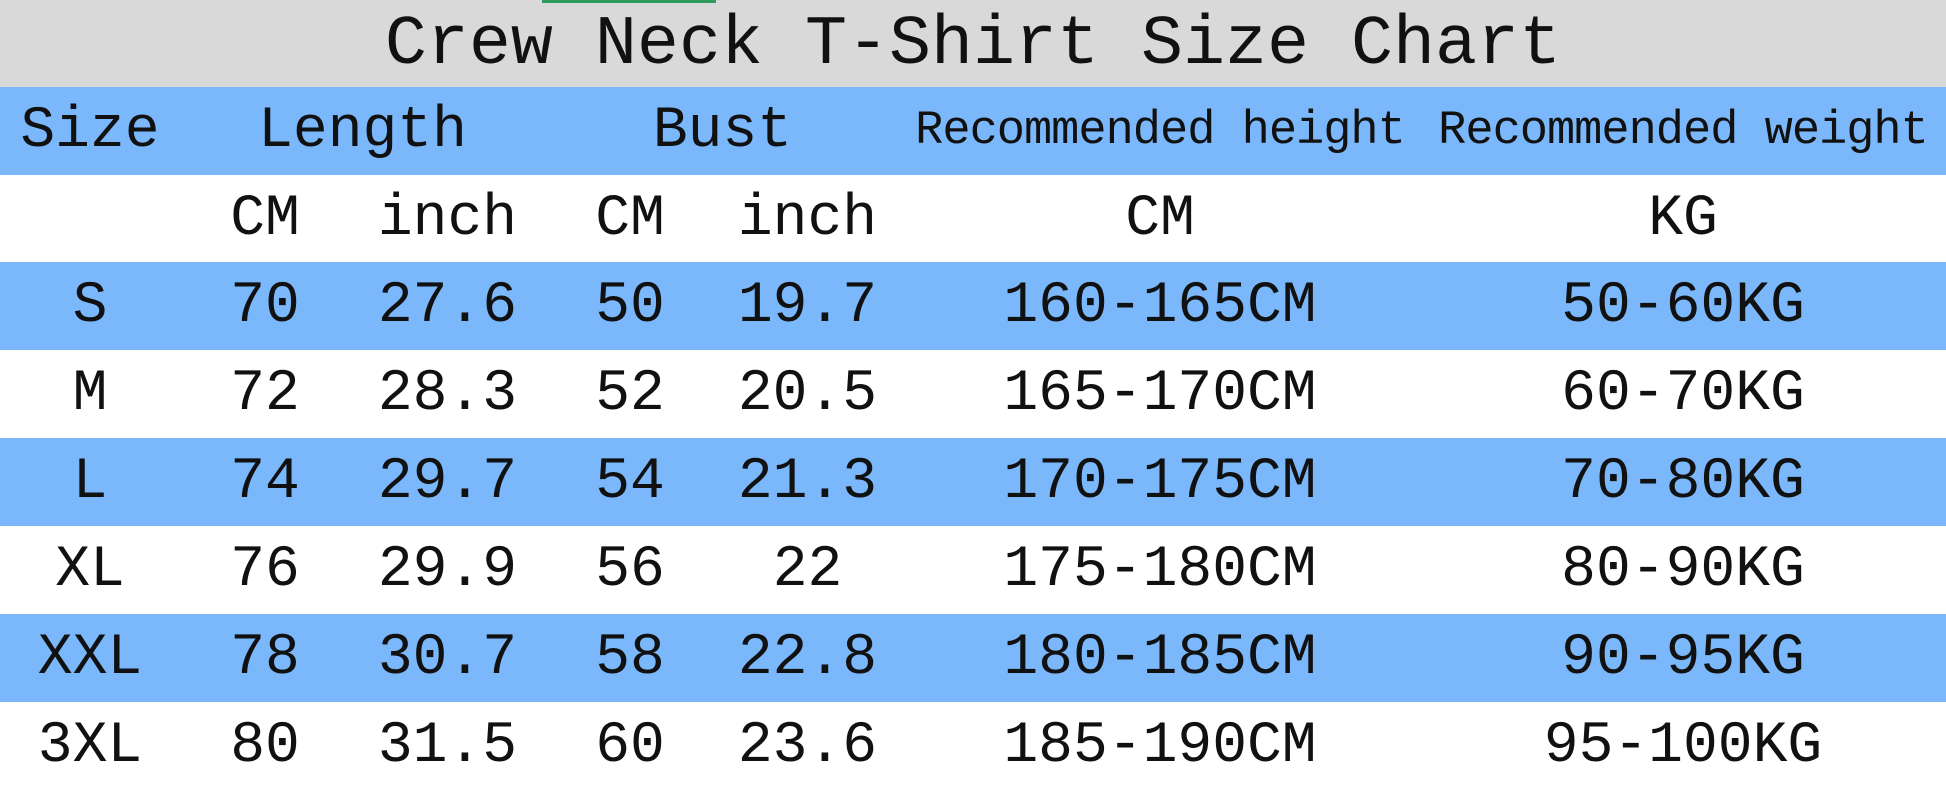  Describe the element at coordinates (973, 394) in the screenshot. I see `table-row: M 72 28.3 52 20.5 165-170CM 60-70KG` at that location.